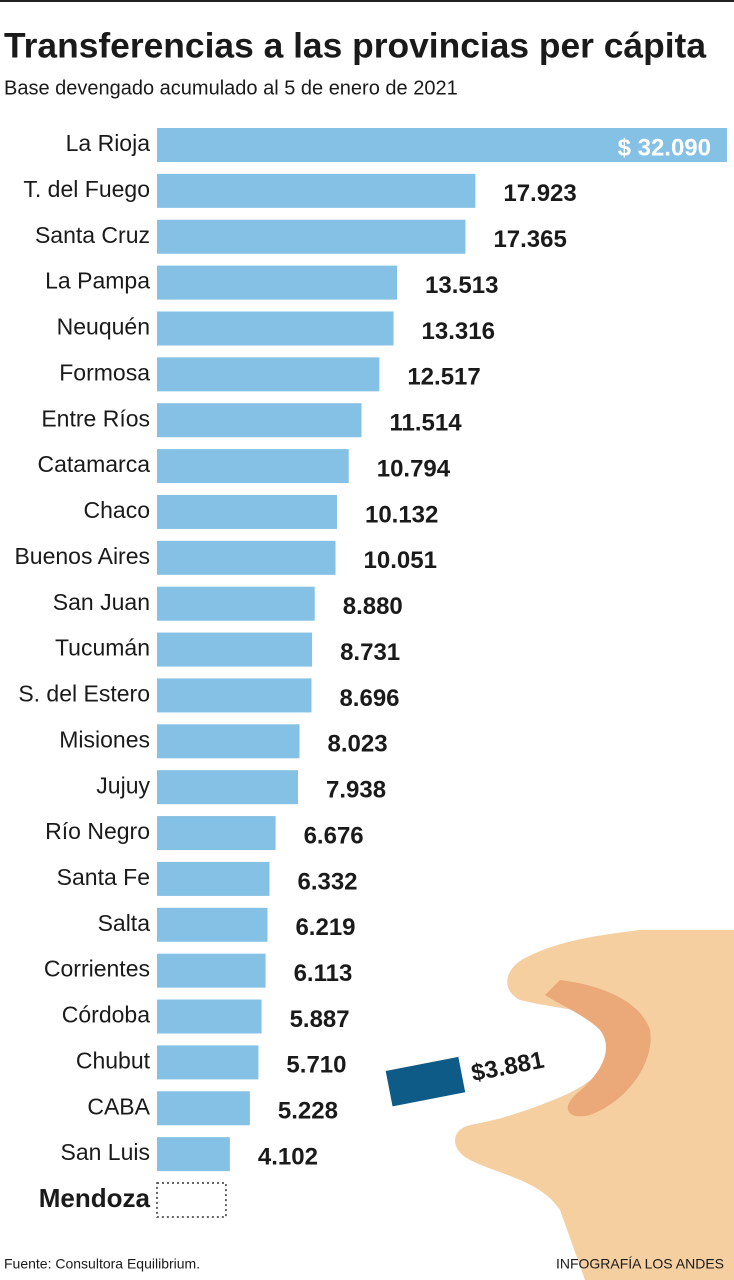  Describe the element at coordinates (102, 1264) in the screenshot. I see `source: Fuente: Consultora Equilibrium.` at that location.